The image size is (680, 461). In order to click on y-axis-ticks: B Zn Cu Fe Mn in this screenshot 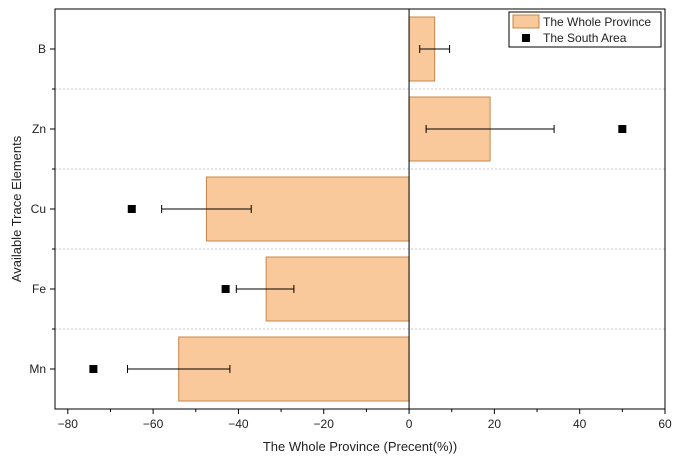, I will do `click(42, 209)`.